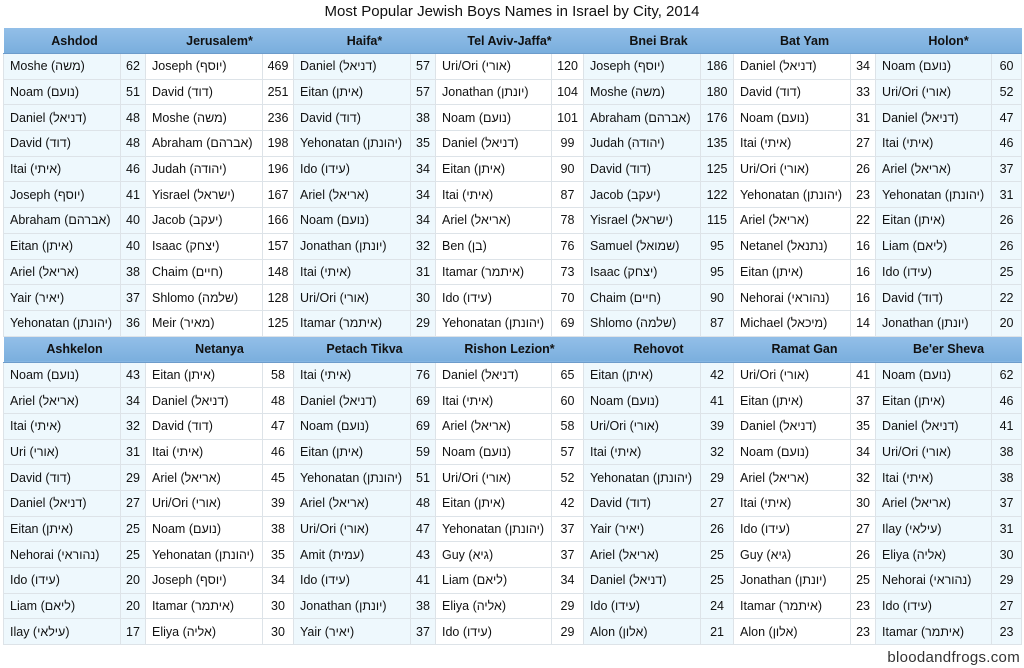  Describe the element at coordinates (219, 41) in the screenshot. I see `city-header: Jerusalem*` at that location.